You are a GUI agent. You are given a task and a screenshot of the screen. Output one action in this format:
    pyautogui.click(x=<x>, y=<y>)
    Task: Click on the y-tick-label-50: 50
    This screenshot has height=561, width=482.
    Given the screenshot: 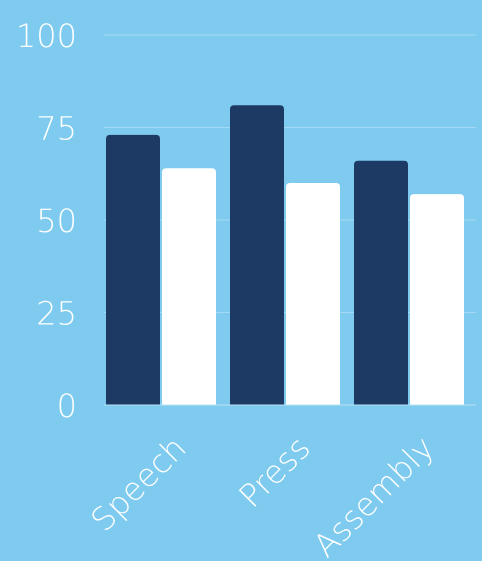 What is the action you would take?
    pyautogui.click(x=56, y=221)
    